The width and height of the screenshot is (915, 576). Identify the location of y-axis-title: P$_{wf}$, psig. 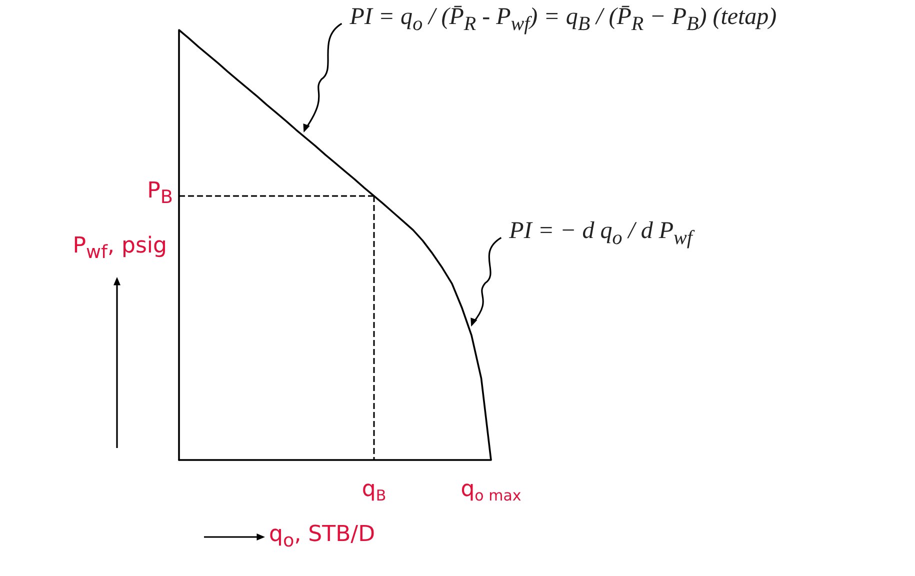
(119, 248).